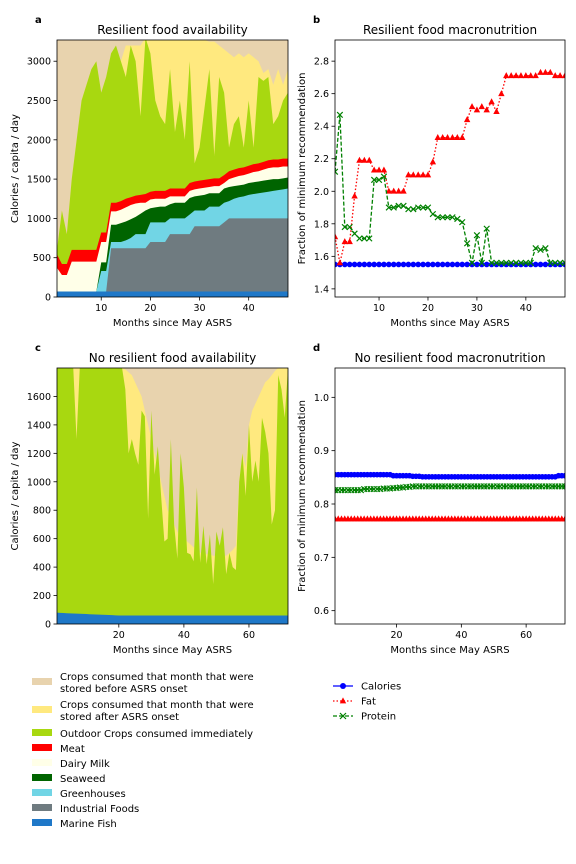 Image resolution: width=576 pixels, height=864 pixels. What do you see at coordinates (321, 398) in the screenshot?
I see `y-tick-label: 1.0` at bounding box center [321, 398].